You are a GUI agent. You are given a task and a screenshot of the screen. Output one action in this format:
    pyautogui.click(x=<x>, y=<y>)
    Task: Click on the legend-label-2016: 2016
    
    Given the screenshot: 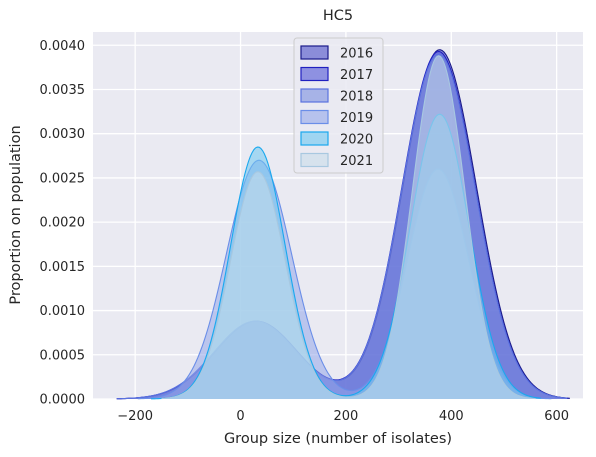 What is the action you would take?
    pyautogui.click(x=356, y=54)
    